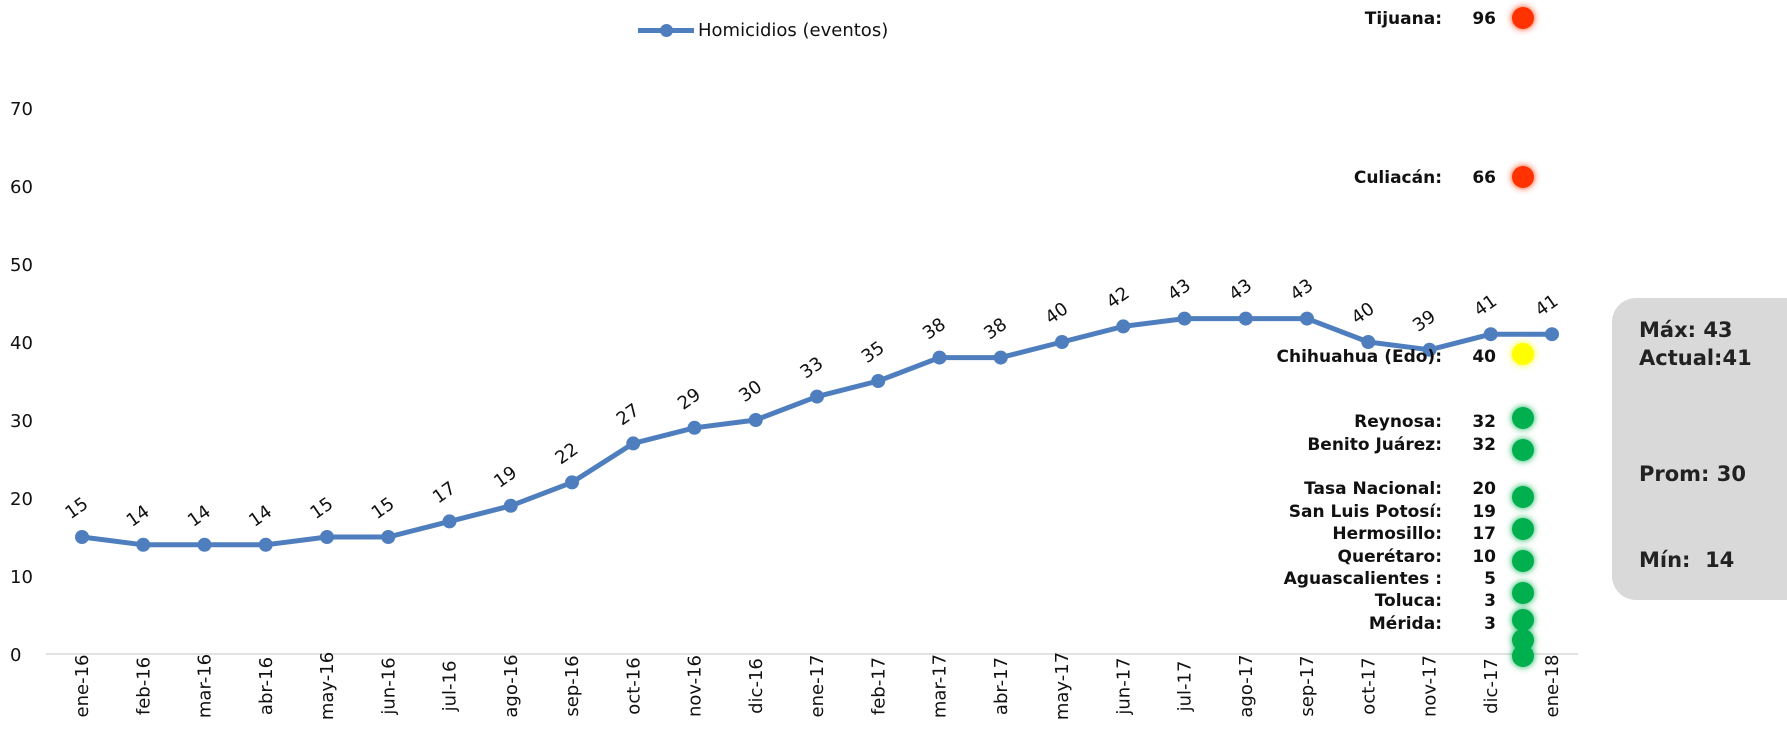 This screenshot has height=731, width=1787. I want to click on comparison-value: 20, so click(1484, 489).